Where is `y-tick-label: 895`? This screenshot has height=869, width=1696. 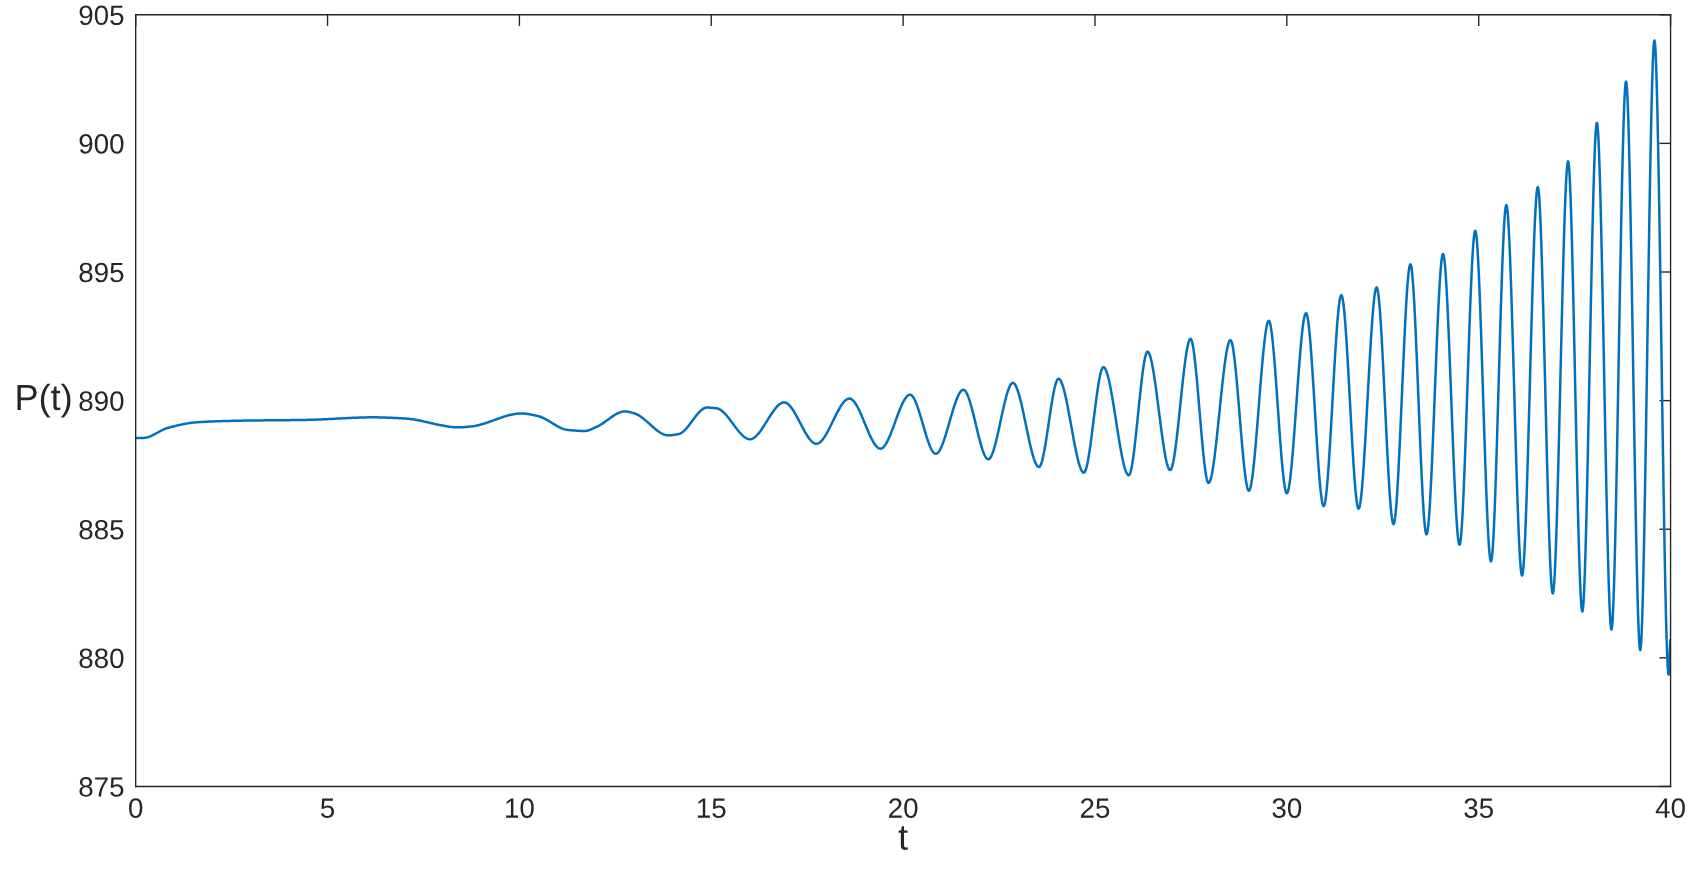 y-tick-label: 895 is located at coordinates (101, 272).